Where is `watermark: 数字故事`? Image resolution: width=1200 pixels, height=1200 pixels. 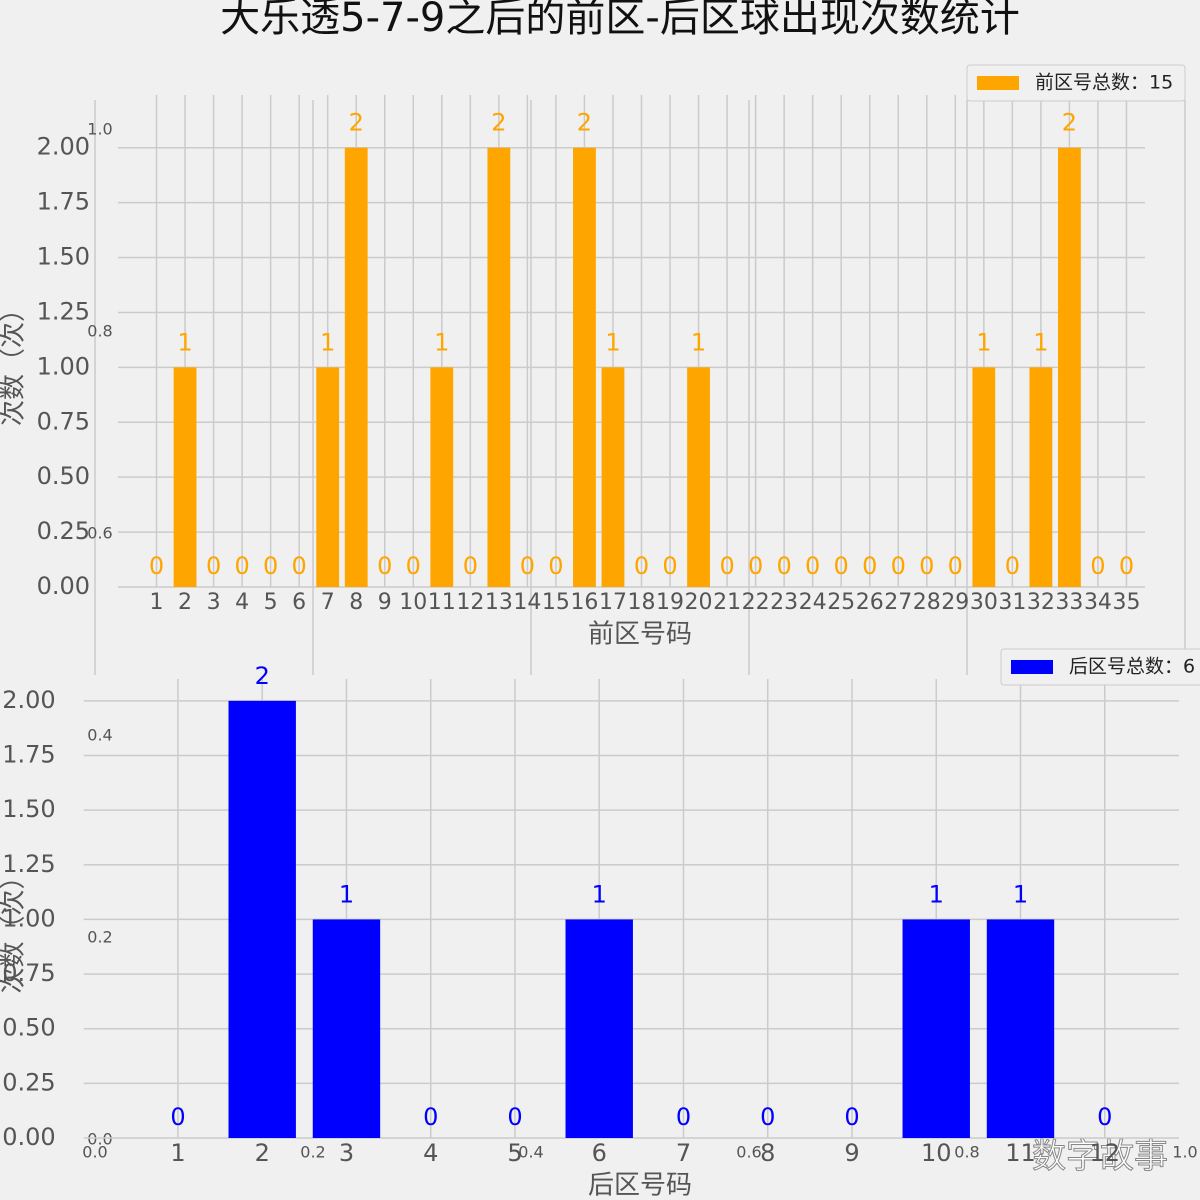
watermark: 数字故事 is located at coordinates (1100, 1157).